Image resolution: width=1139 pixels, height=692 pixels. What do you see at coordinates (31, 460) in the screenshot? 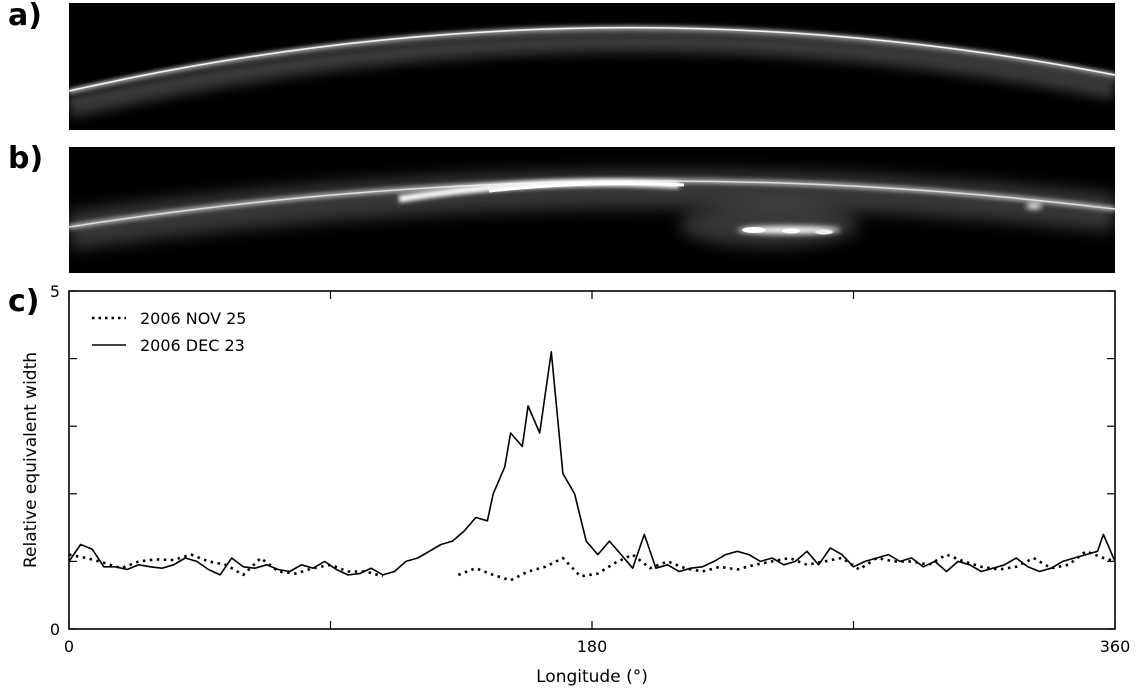
I see `y-axis-title: Relative equivalent width` at bounding box center [31, 460].